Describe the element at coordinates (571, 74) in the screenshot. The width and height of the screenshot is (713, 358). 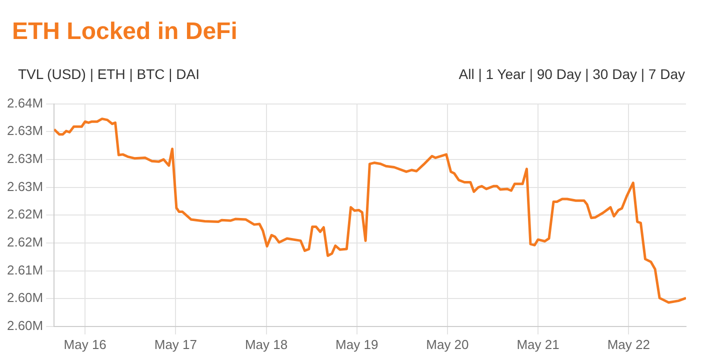
I see `text: All | 1 Year | 90 Day | 30 Day | 7 Day` at that location.